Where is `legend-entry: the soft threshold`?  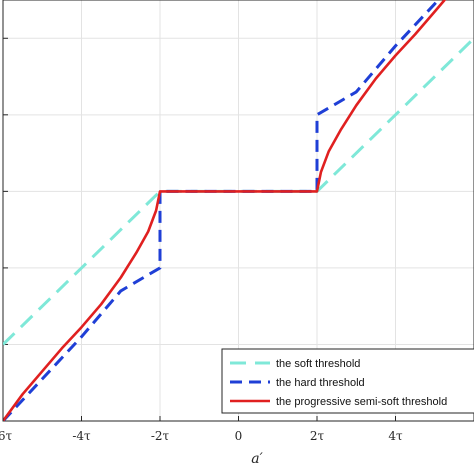 legend-entry: the soft threshold is located at coordinates (318, 364).